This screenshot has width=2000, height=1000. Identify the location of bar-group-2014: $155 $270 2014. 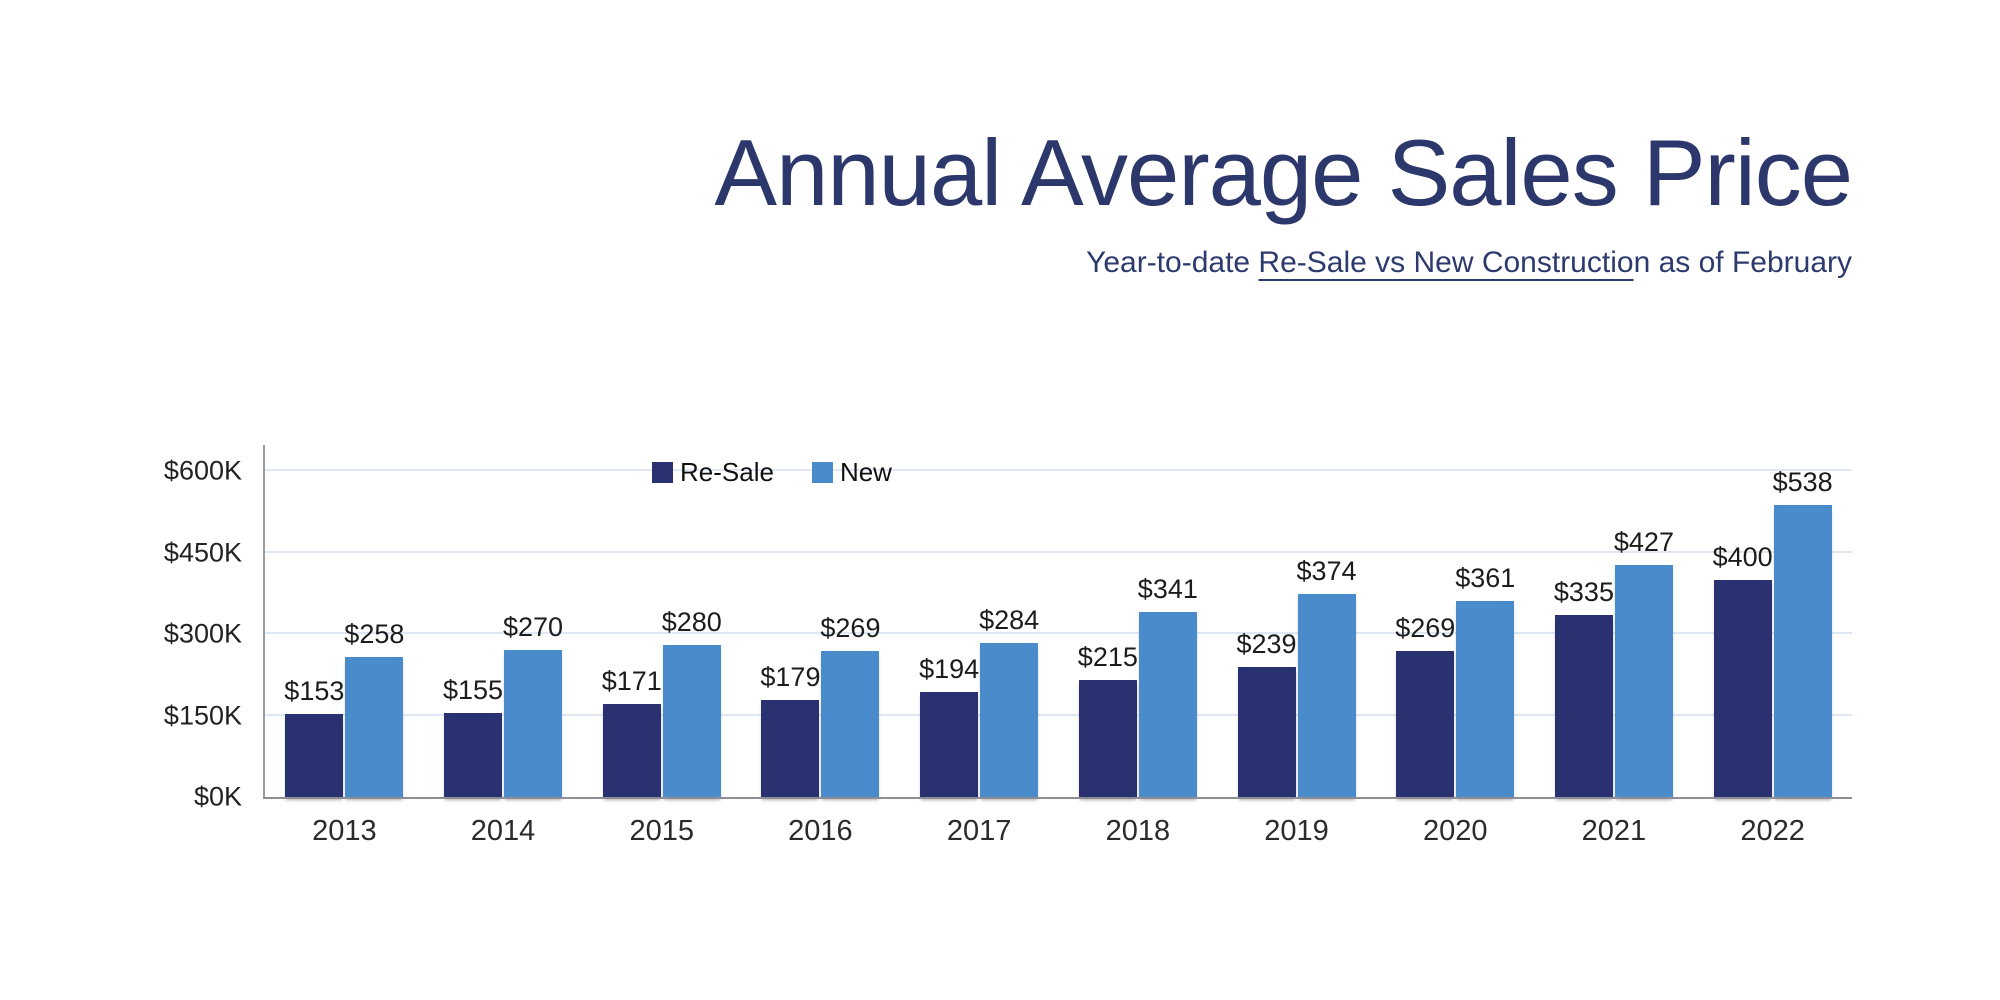
(503, 646).